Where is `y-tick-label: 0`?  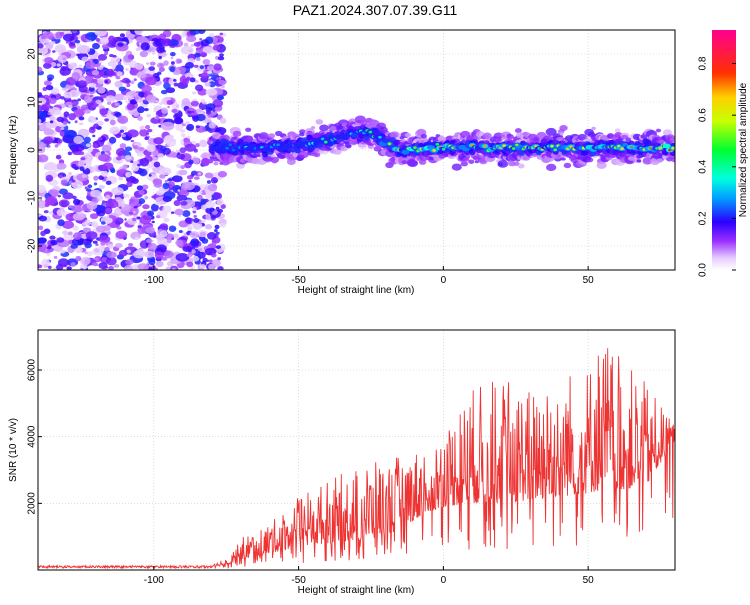
y-tick-label: 0 is located at coordinates (32, 150).